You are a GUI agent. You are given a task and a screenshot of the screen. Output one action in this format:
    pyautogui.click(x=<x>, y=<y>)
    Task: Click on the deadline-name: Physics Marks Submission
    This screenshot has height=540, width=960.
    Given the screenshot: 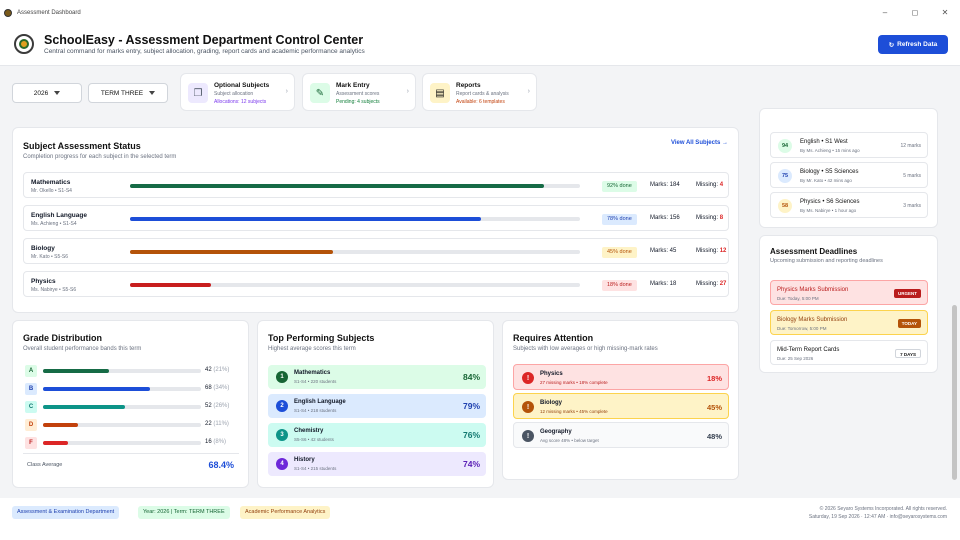 What is the action you would take?
    pyautogui.click(x=813, y=290)
    